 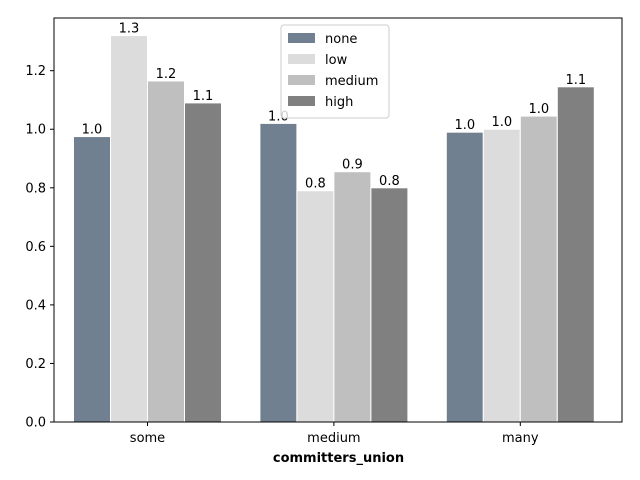 What do you see at coordinates (333, 438) in the screenshot?
I see `x-tick-label: medium` at bounding box center [333, 438].